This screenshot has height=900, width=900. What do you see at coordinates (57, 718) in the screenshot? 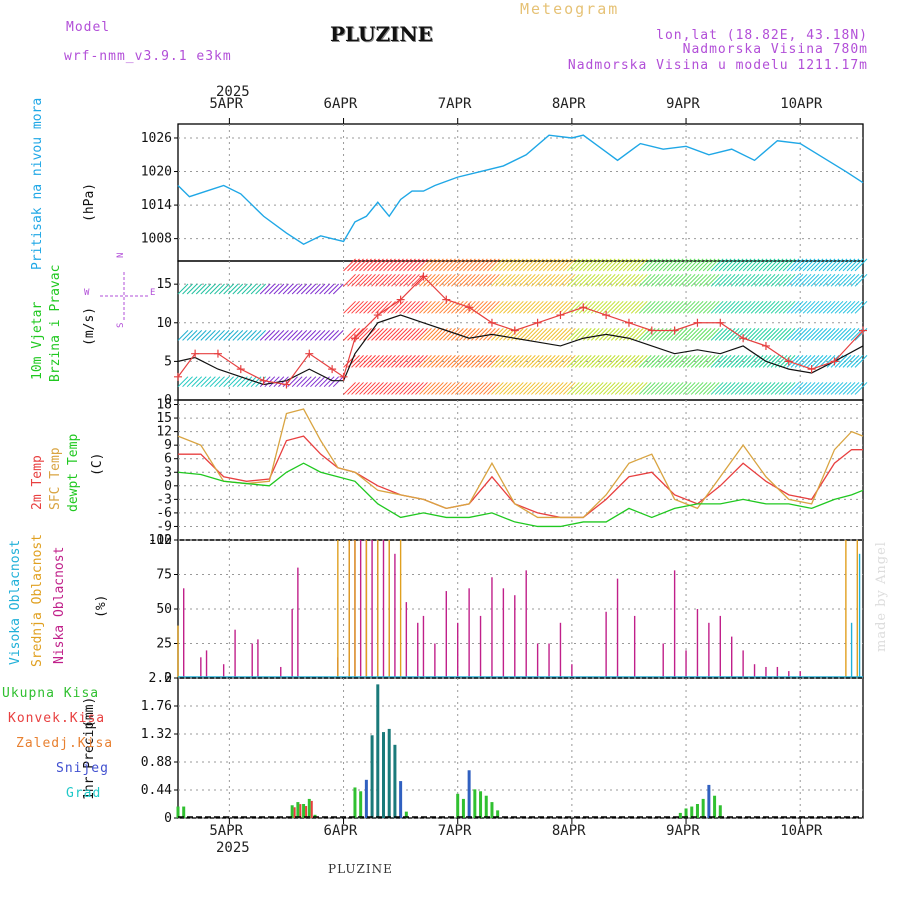
I see `legend-conv: Konvek.Kisa` at bounding box center [57, 718].